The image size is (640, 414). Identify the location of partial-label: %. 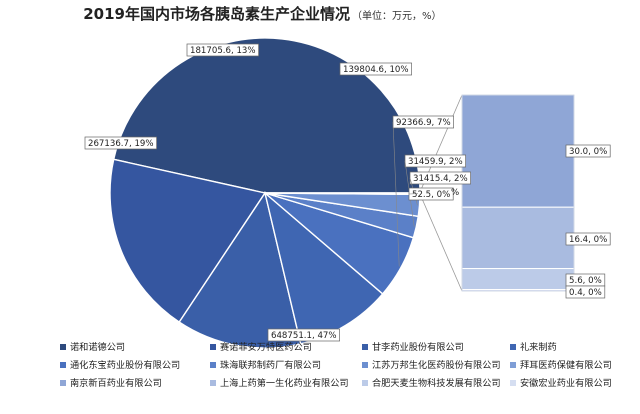
(455, 193).